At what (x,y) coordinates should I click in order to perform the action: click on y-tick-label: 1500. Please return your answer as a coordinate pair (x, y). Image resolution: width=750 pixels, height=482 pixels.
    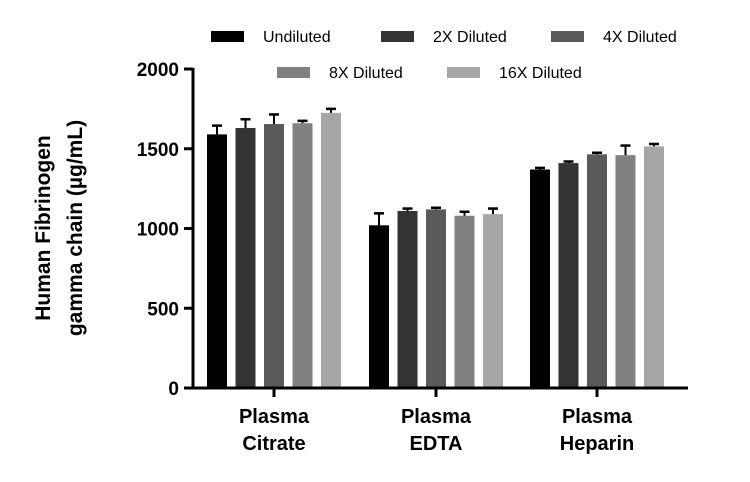
    Looking at the image, I should click on (158, 150).